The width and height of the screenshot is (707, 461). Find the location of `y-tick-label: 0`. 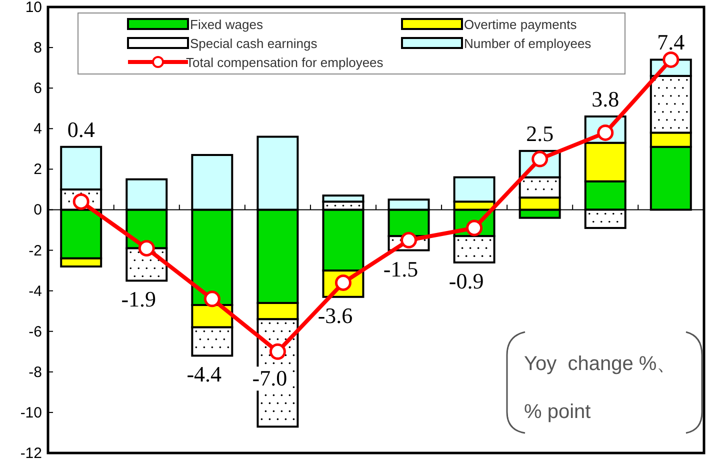

y-tick-label: 0 is located at coordinates (38, 210).